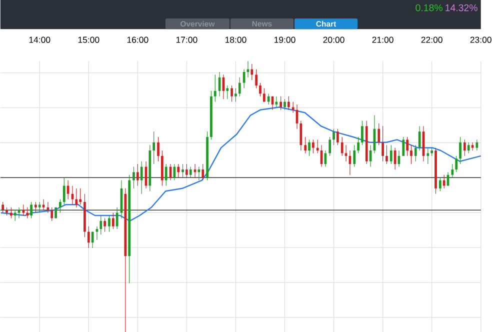 Image resolution: width=495 pixels, height=332 pixels. Describe the element at coordinates (89, 39) in the screenshot. I see `x-tick-label: 15:00` at that location.